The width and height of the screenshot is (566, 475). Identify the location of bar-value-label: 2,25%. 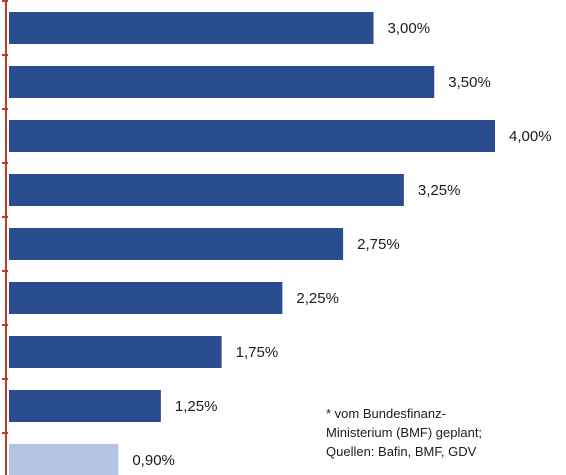
(317, 298).